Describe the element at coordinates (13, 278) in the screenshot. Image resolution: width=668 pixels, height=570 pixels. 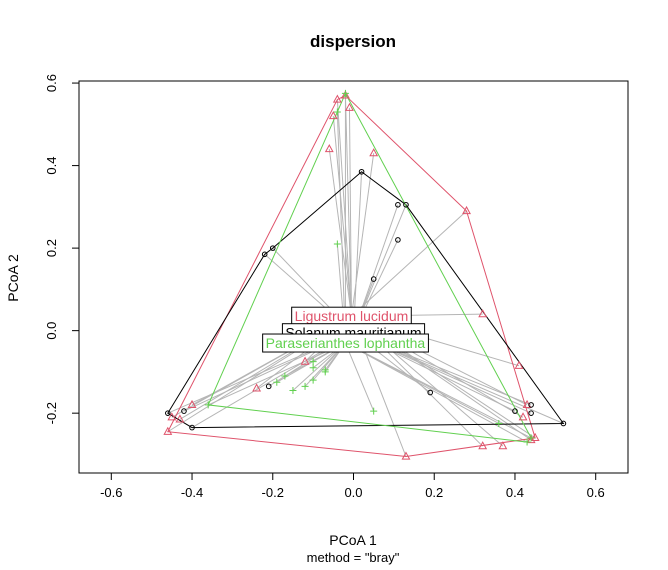
I see `y-axis-label: PCoA 2` at that location.